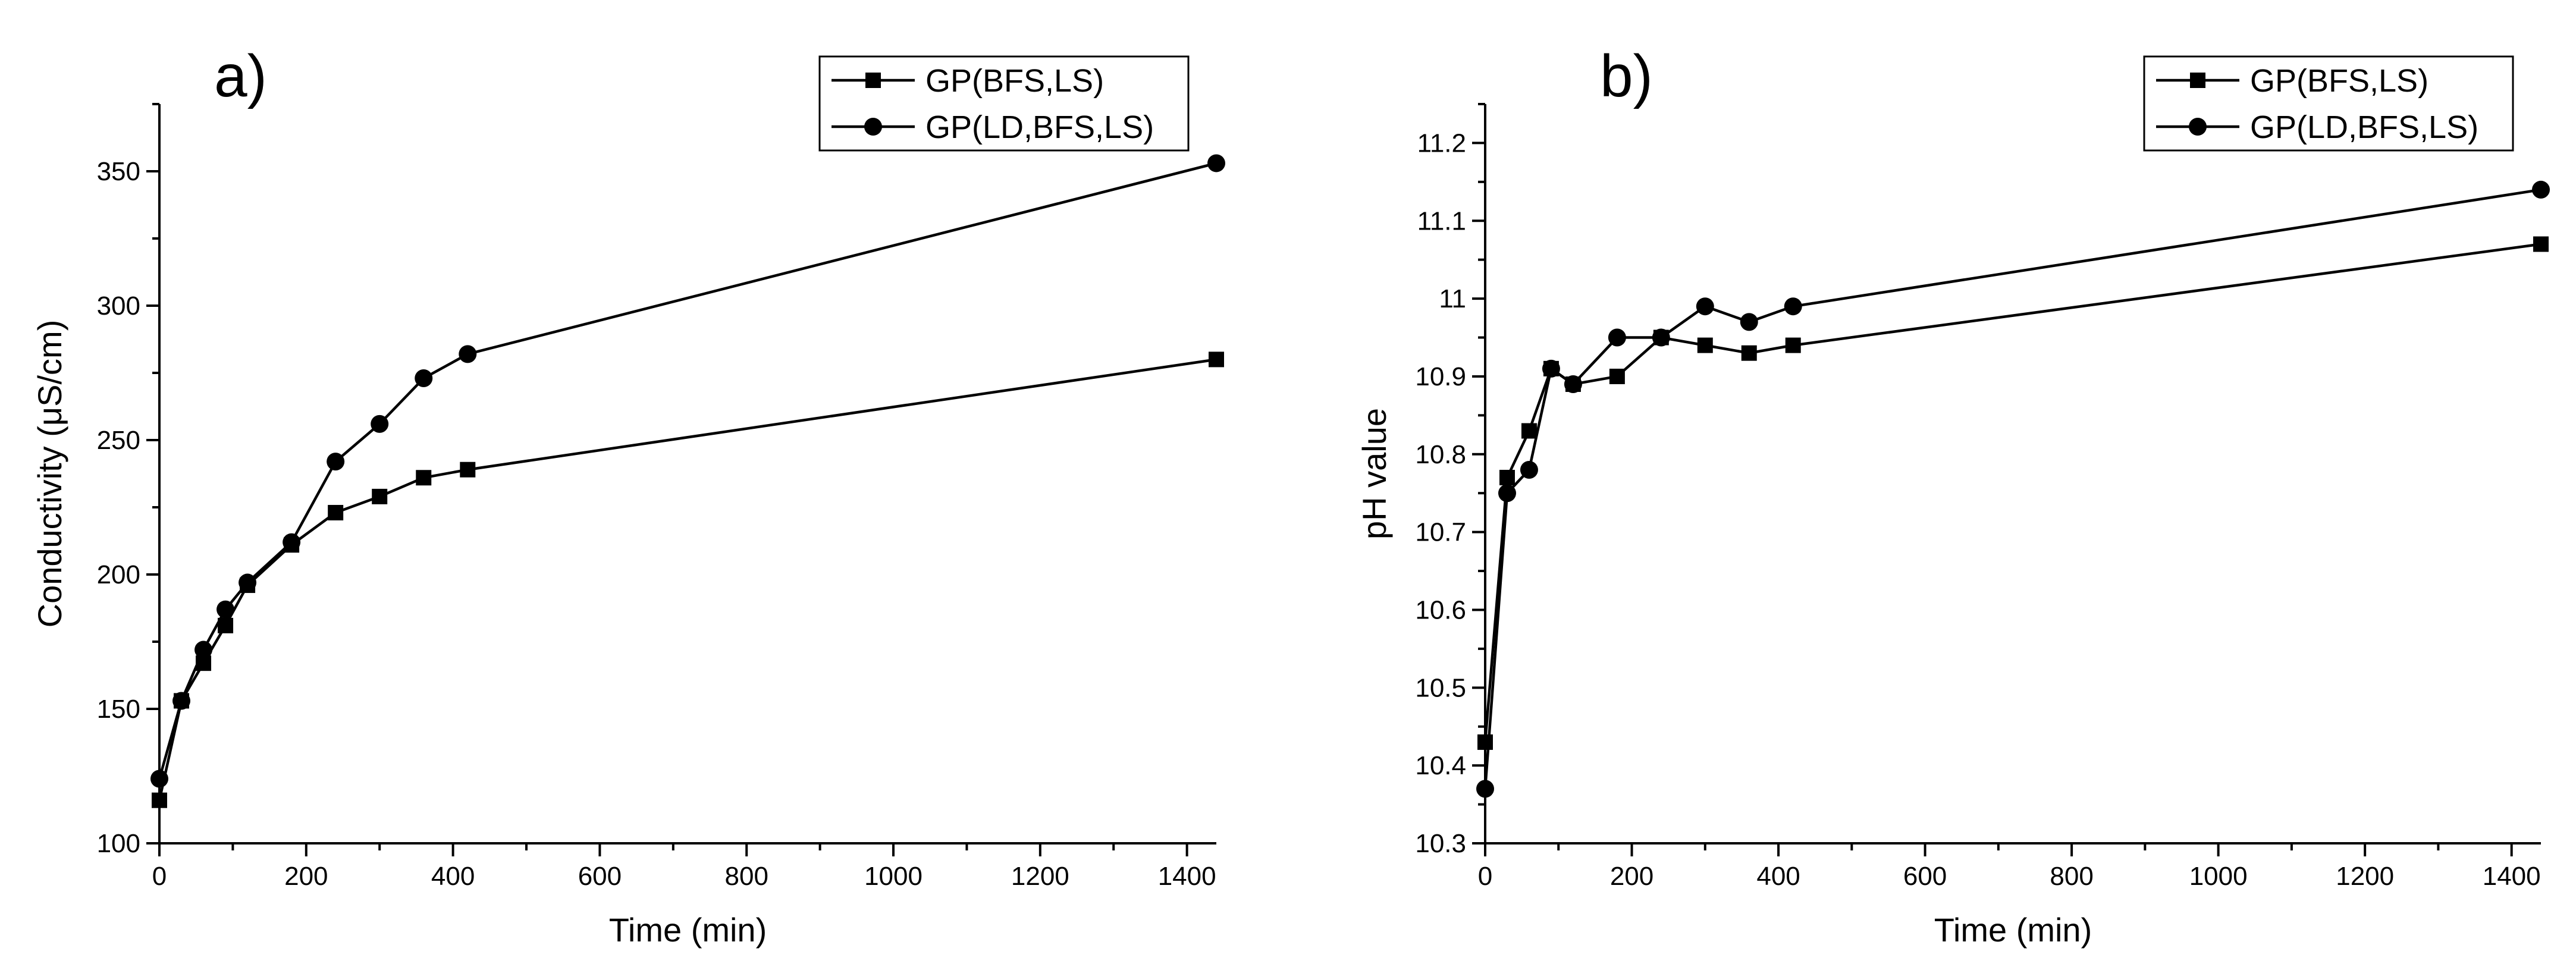 This screenshot has width=2576, height=967. What do you see at coordinates (688, 930) in the screenshot?
I see `chart-a-x-axis-title: Time (min)` at bounding box center [688, 930].